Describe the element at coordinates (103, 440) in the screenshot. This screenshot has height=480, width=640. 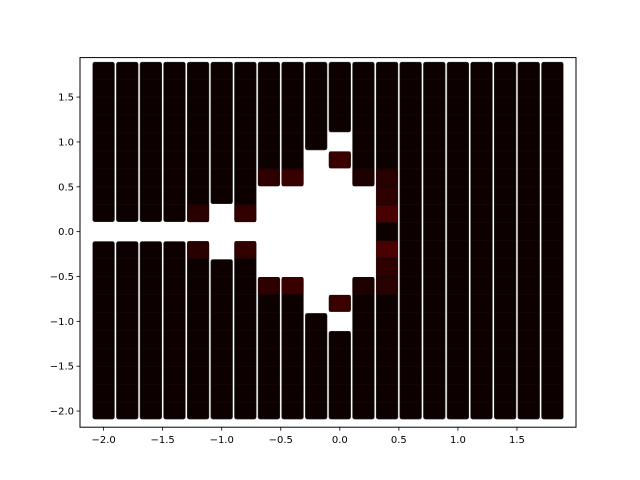
I see `x-tick-label-0: −2.0` at that location.